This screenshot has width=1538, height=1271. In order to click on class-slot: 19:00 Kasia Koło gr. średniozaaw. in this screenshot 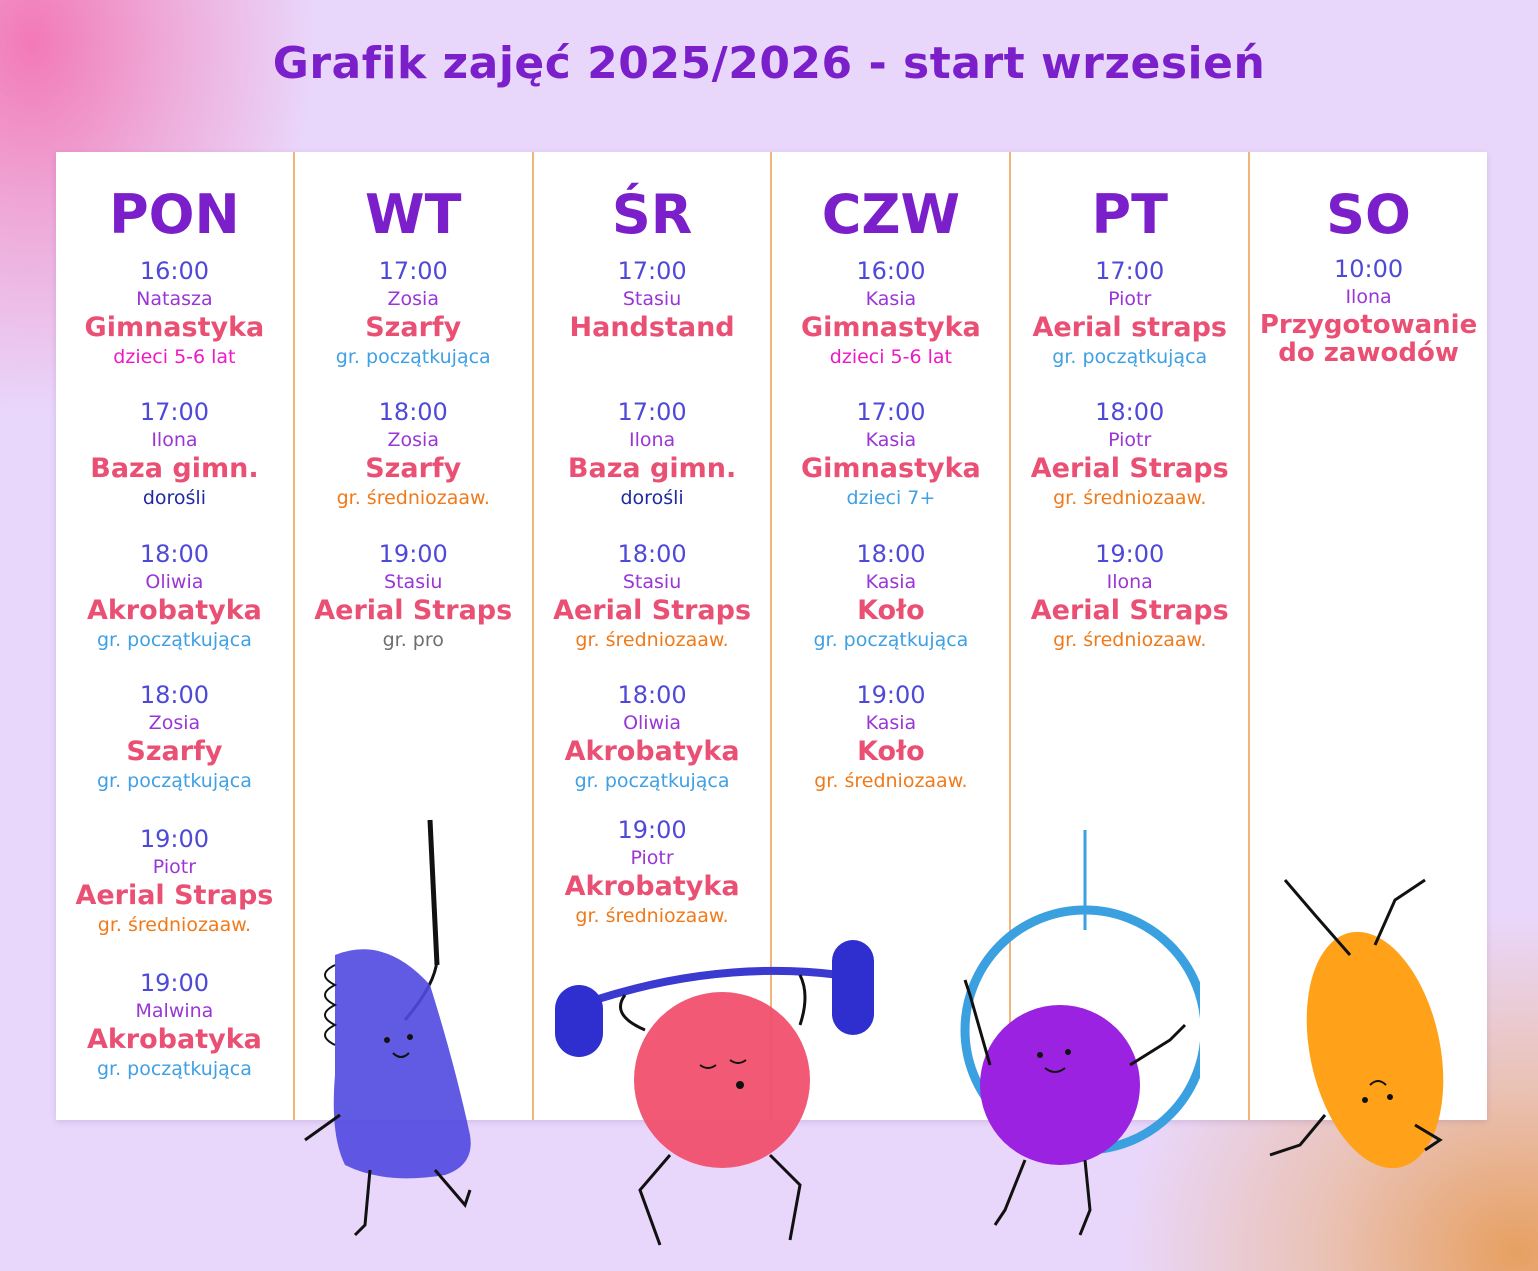, I will do `click(890, 738)`.